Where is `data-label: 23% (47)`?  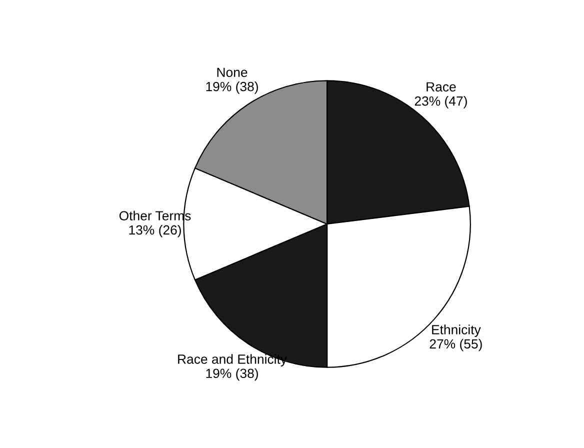 data-label: 23% (47) is located at coordinates (440, 102).